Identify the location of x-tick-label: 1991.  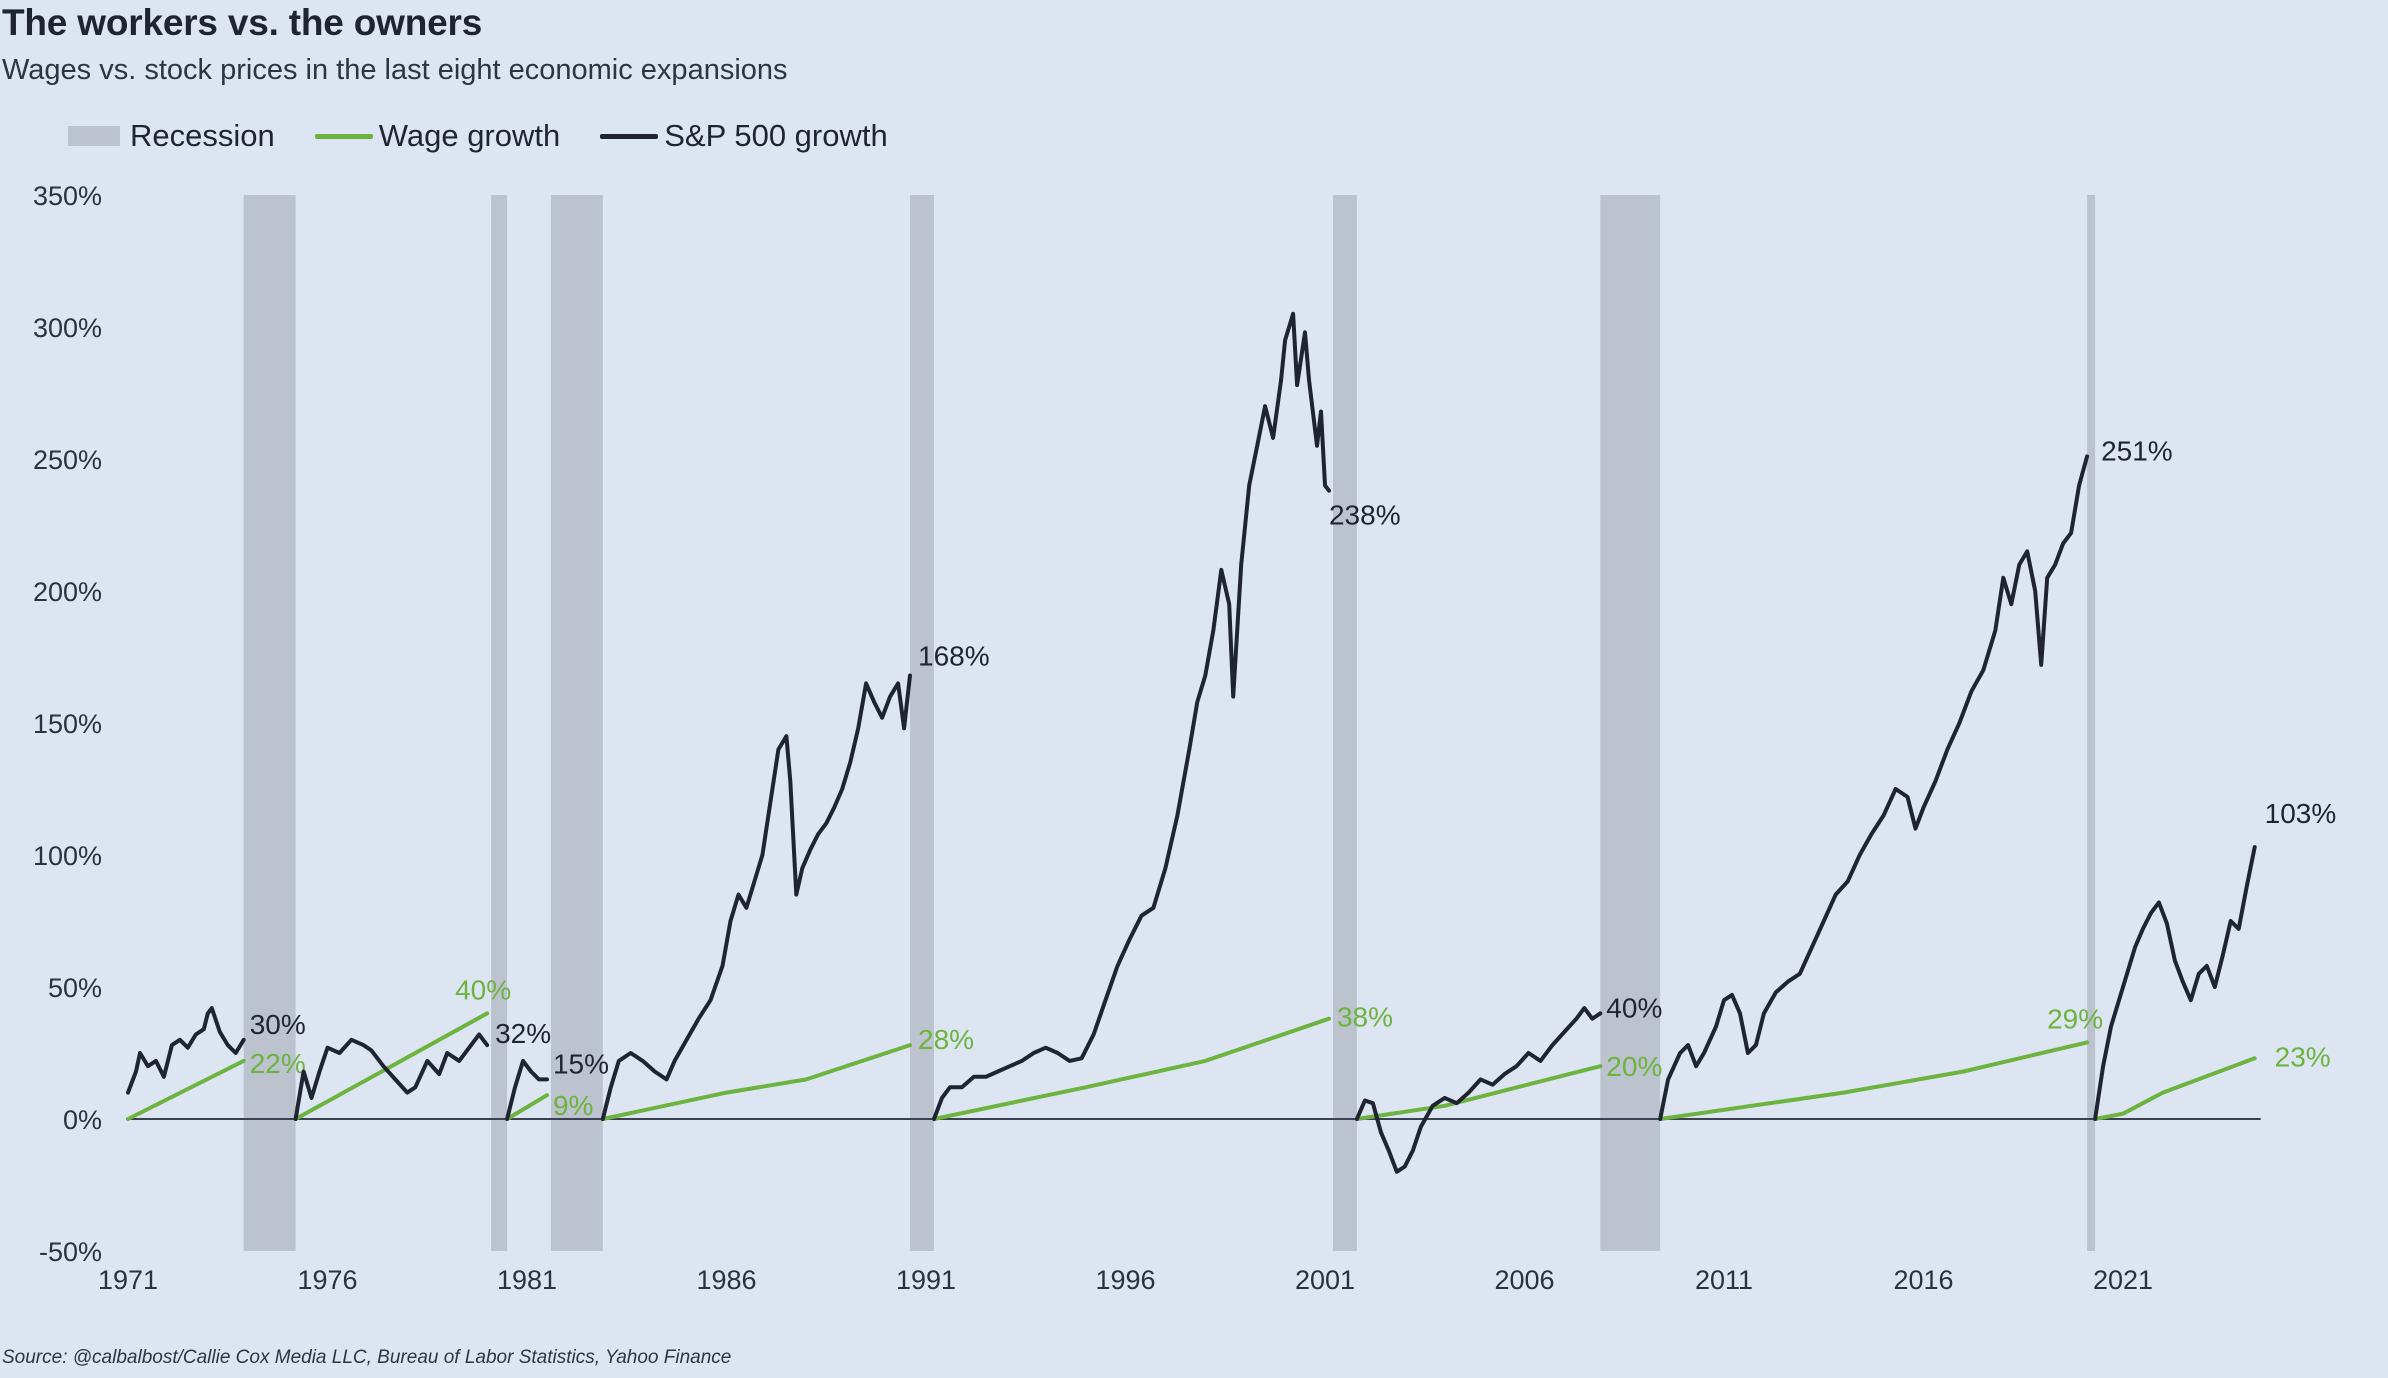
(926, 1280).